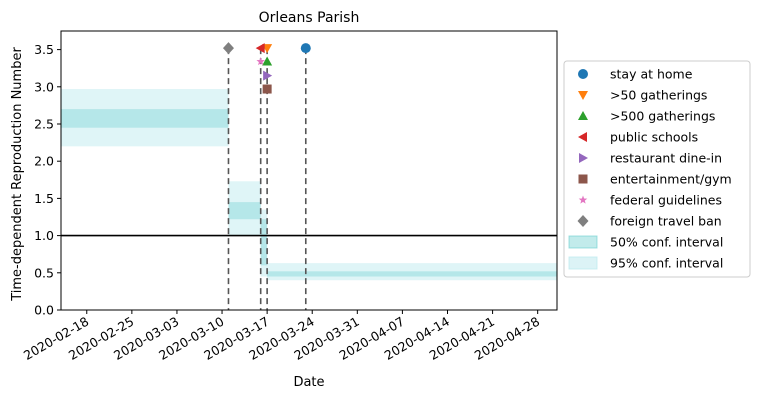 The image size is (759, 404). Describe the element at coordinates (305, 48) in the screenshot. I see `marker-stay-at-home` at that location.